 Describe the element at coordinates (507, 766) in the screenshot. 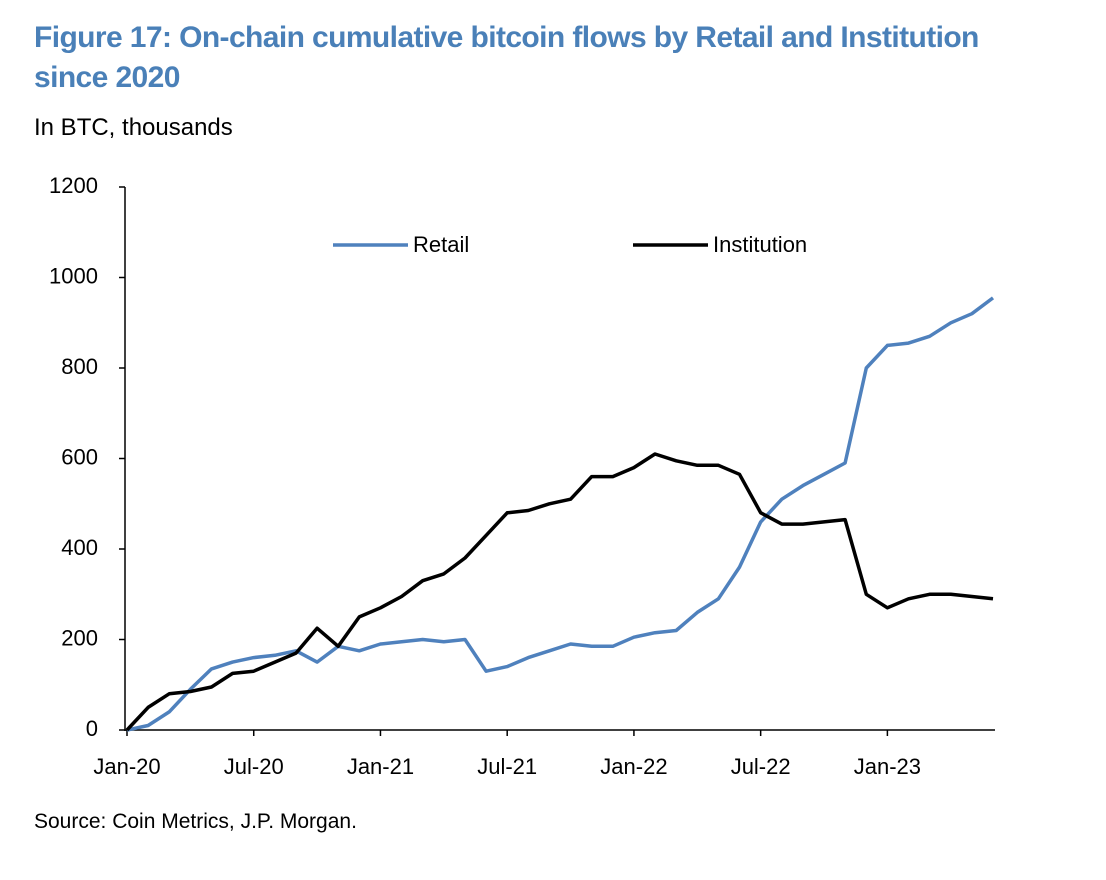

I see `x-tick-label: Jul-21` at that location.